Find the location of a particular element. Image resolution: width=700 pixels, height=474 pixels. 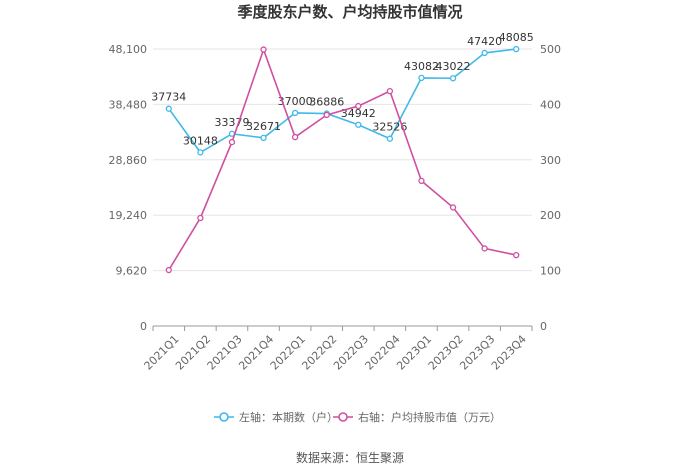

data-label: 47420 is located at coordinates (484, 41).